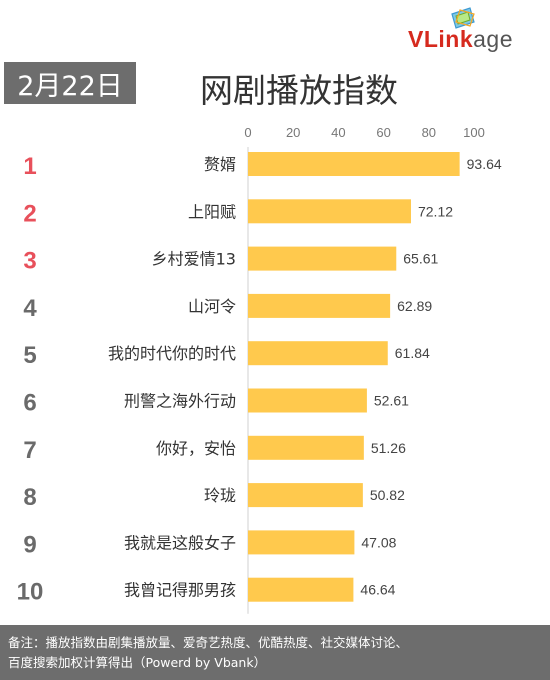  Describe the element at coordinates (484, 164) in the screenshot. I see `value-label: 93.64` at that location.